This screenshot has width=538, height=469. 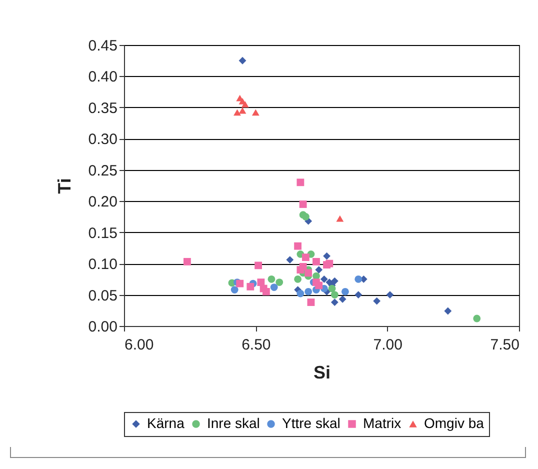 I want to click on y-tick-label: 0.05, so click(x=103, y=295).